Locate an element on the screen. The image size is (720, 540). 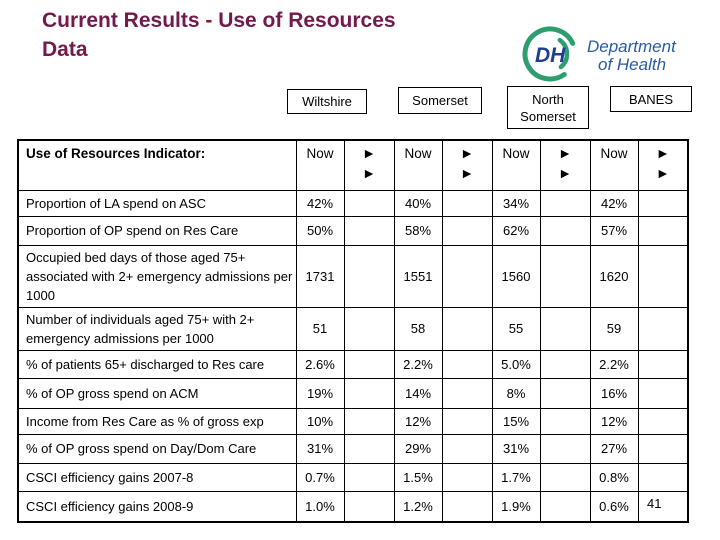
value-cell: 50% is located at coordinates (320, 230).